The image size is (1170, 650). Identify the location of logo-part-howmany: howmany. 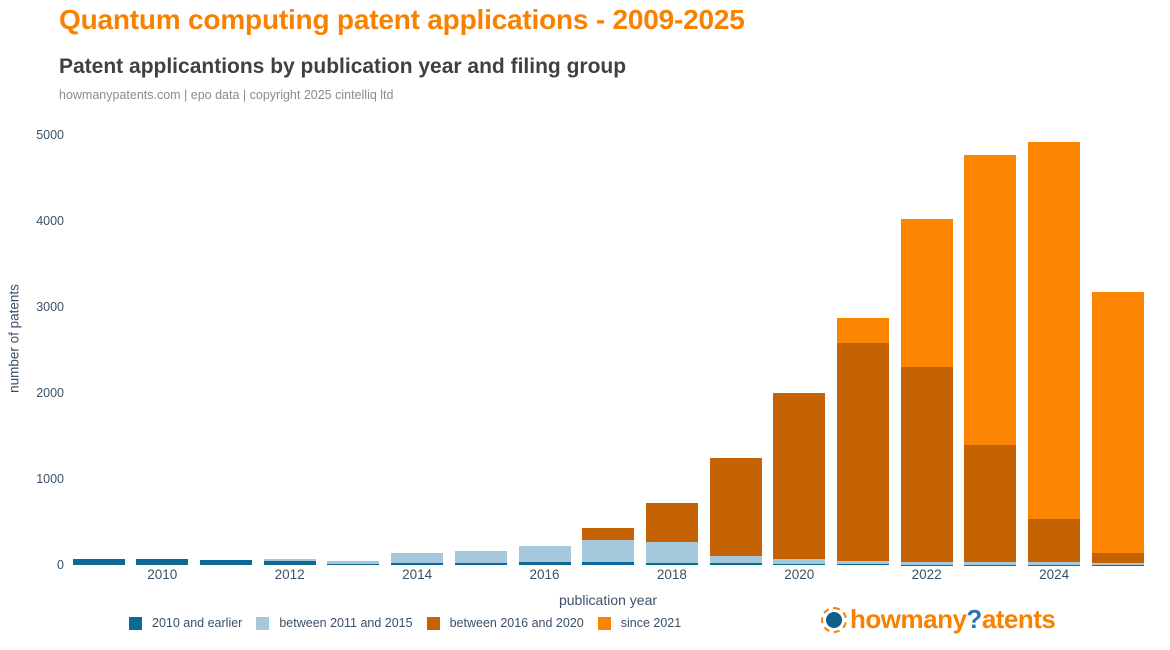
(908, 619).